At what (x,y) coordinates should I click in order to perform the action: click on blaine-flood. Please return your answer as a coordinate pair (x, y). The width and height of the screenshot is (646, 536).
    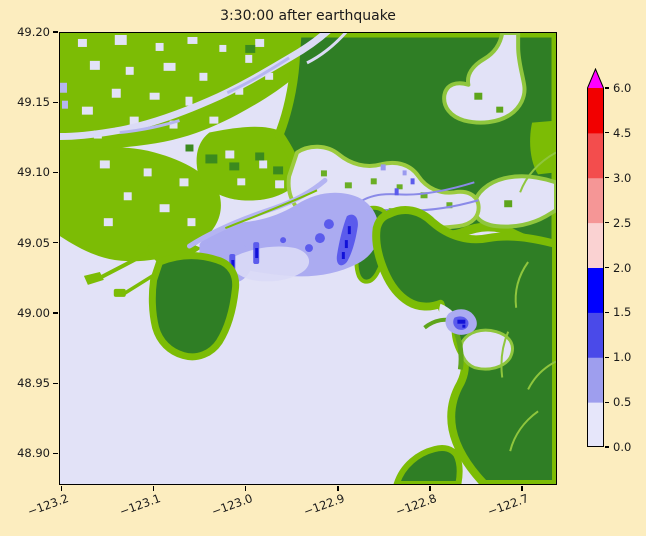
    Looking at the image, I should click on (461, 322).